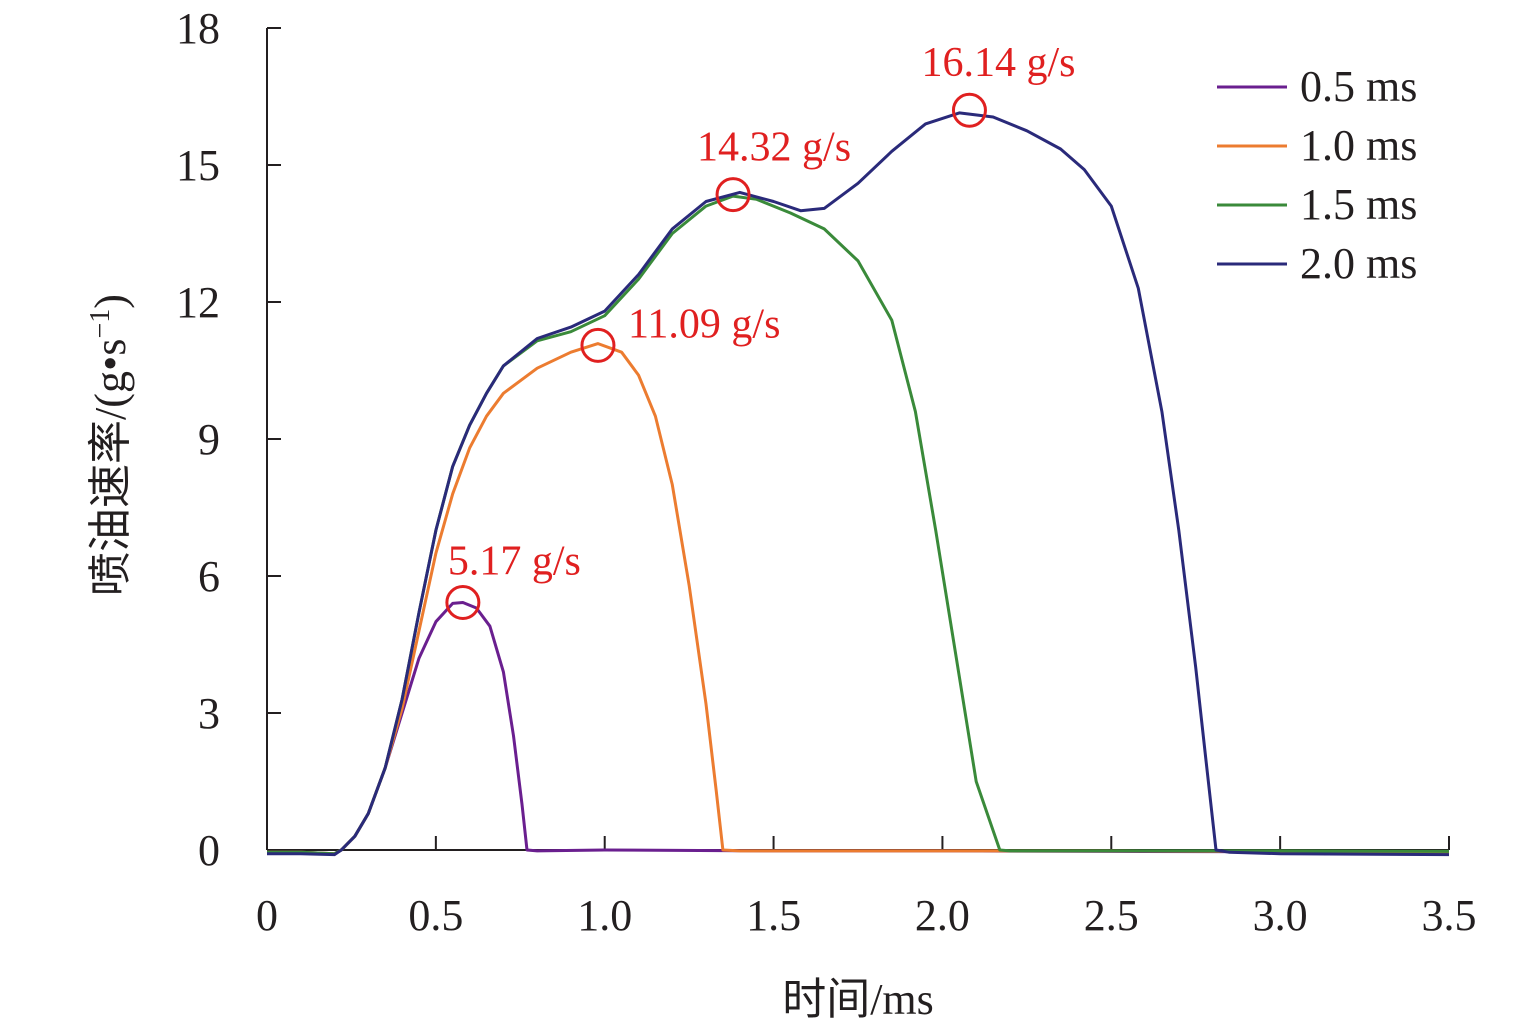 The height and width of the screenshot is (1034, 1535). What do you see at coordinates (514, 561) in the screenshot?
I see `annotation-label-0: 5.17 g/s` at bounding box center [514, 561].